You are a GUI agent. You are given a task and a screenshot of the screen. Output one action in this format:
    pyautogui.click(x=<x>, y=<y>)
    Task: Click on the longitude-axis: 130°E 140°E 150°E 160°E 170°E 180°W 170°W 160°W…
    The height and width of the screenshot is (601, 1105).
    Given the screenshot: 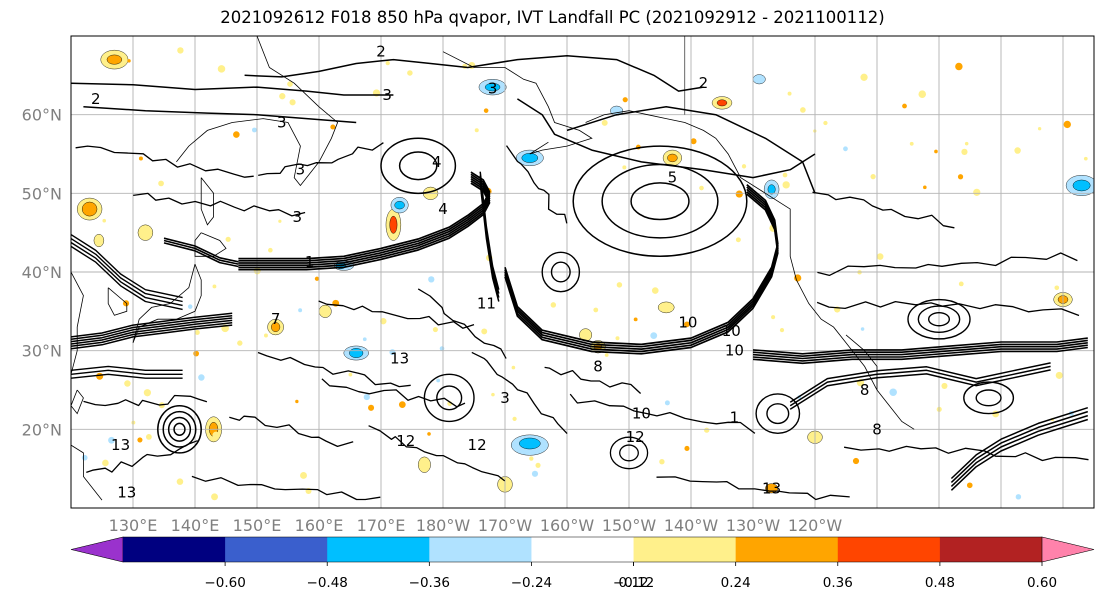 What is the action you would take?
    pyautogui.click(x=476, y=525)
    